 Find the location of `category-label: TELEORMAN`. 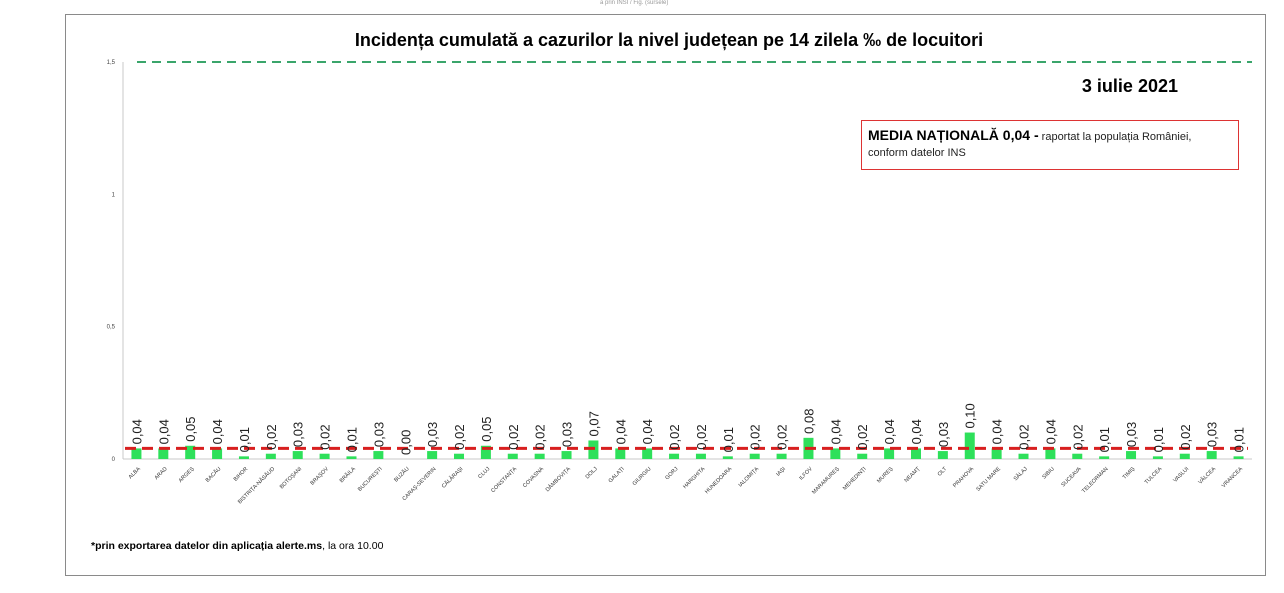

category-label: TELEORMAN is located at coordinates (1095, 480).